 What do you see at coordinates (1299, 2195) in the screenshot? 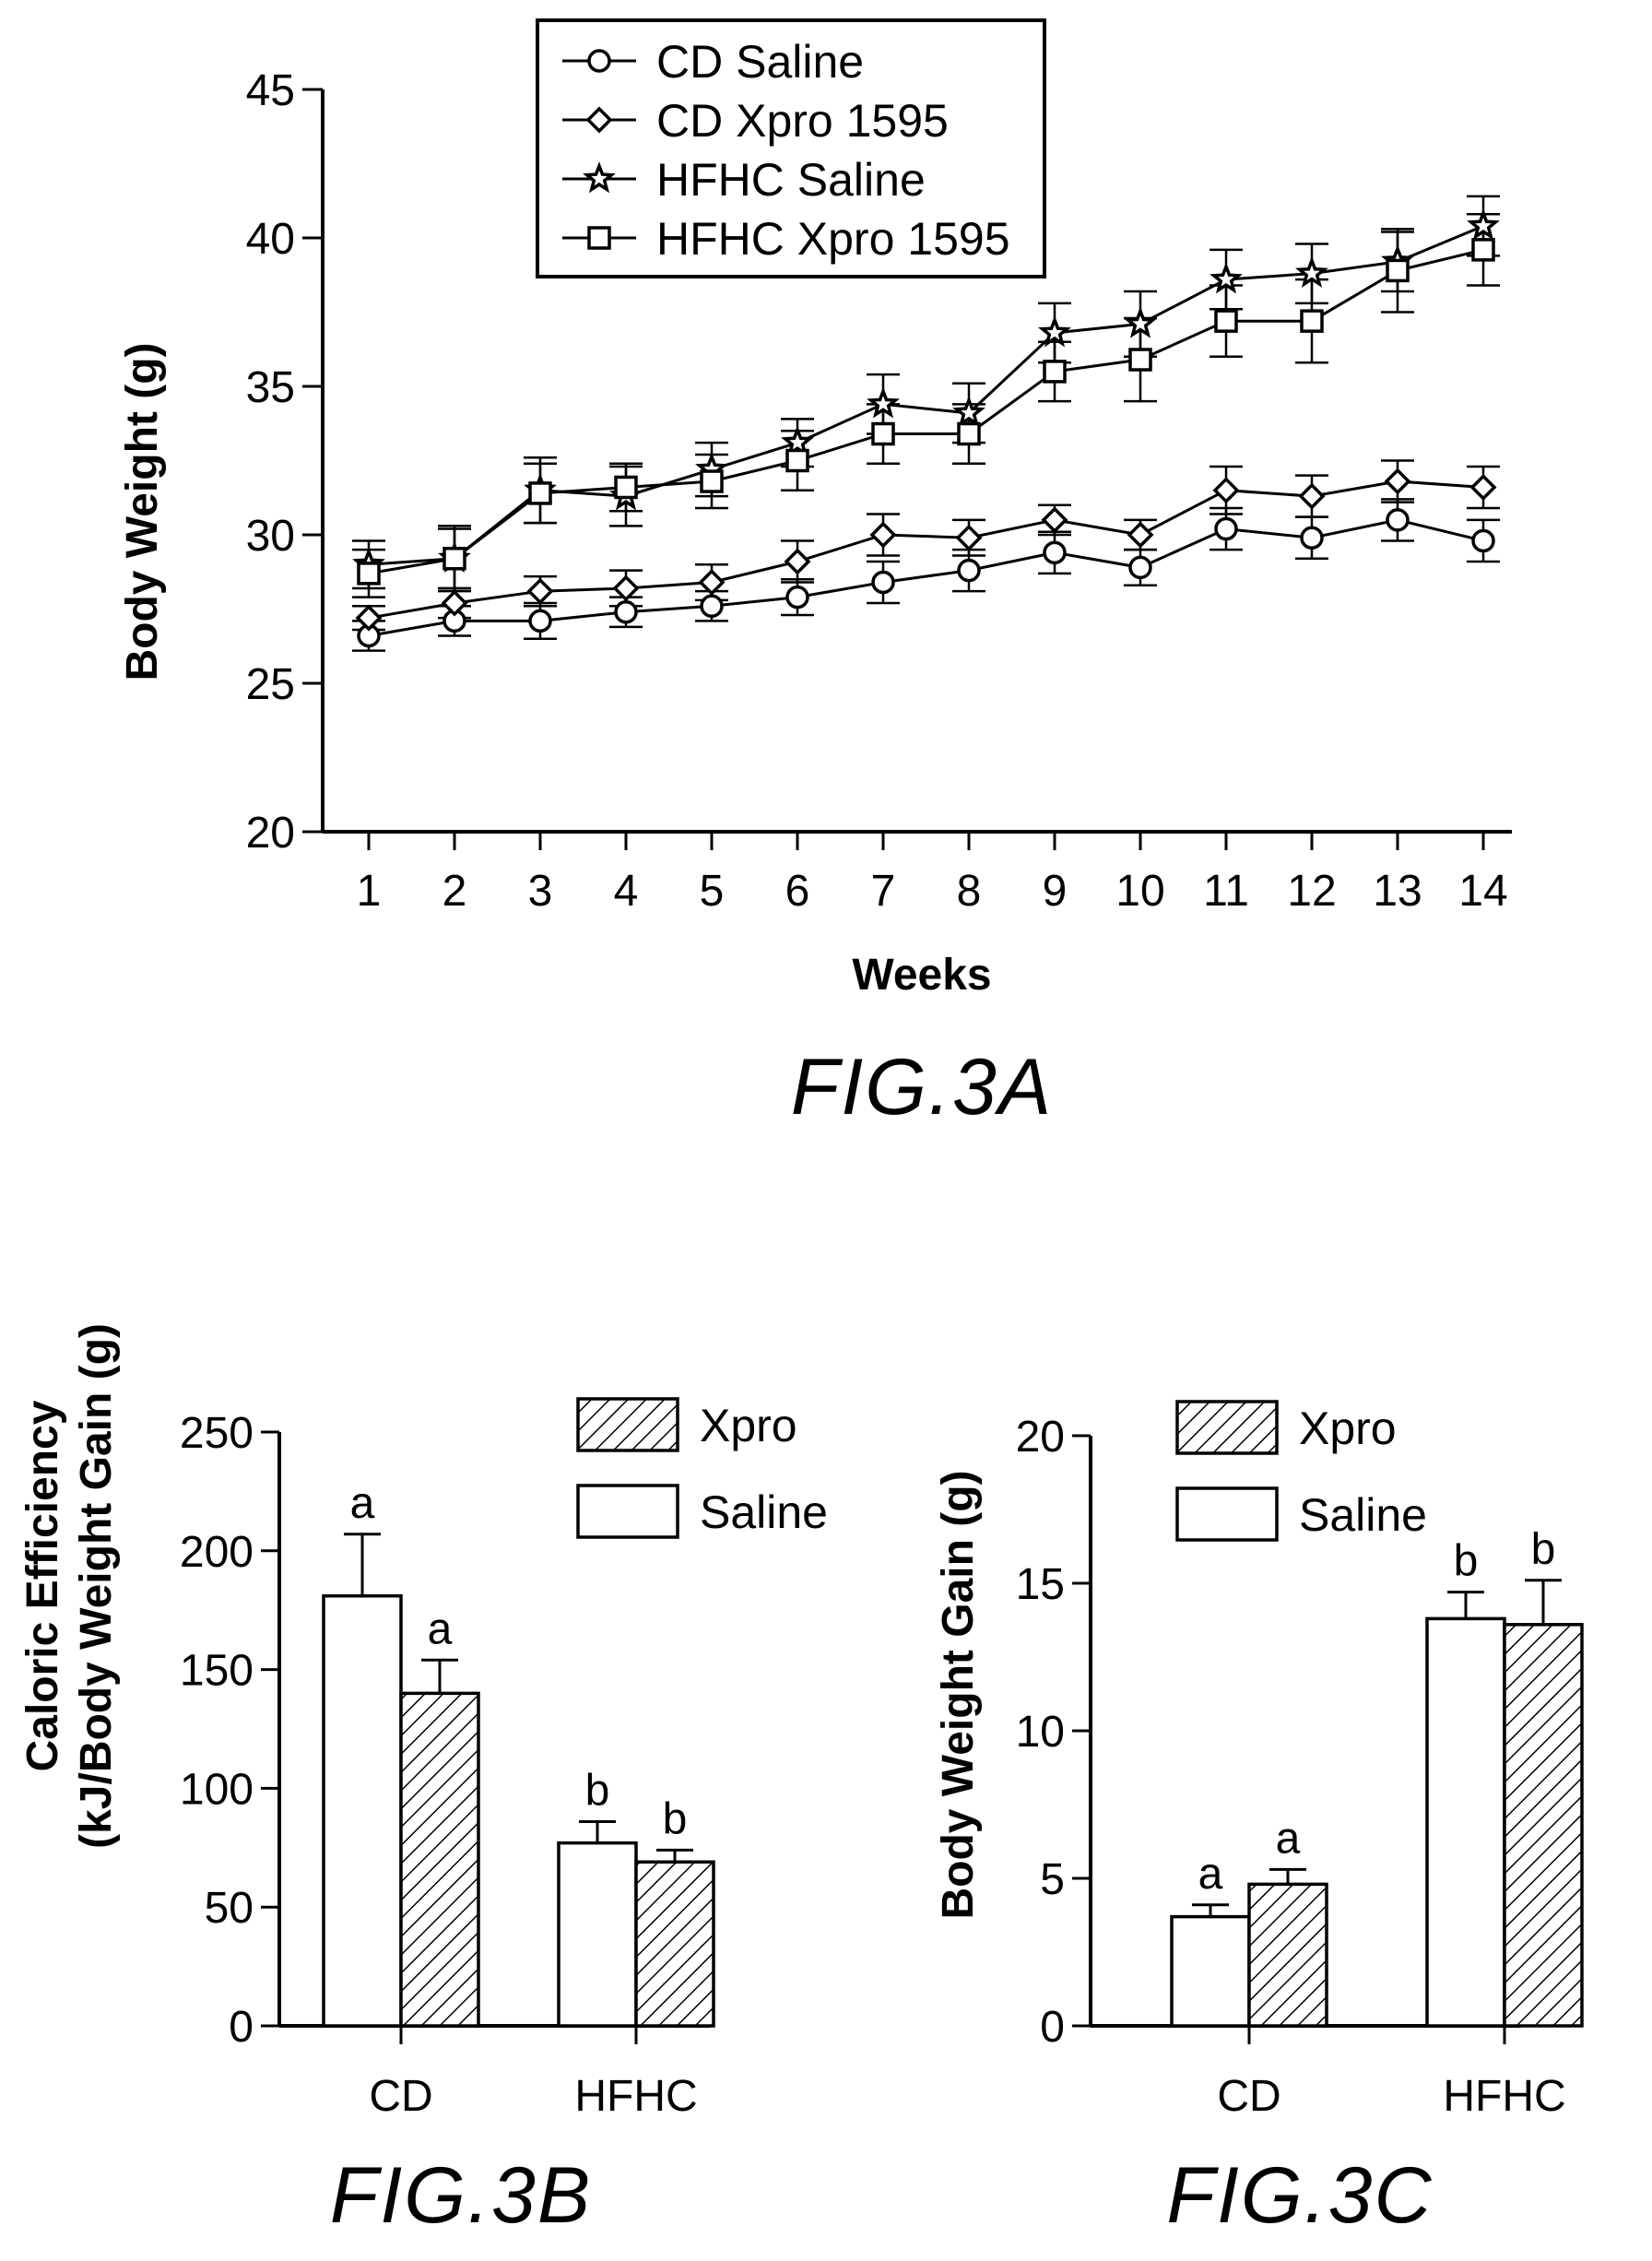
I see `figure-caption-3c: FIG.3C` at bounding box center [1299, 2195].